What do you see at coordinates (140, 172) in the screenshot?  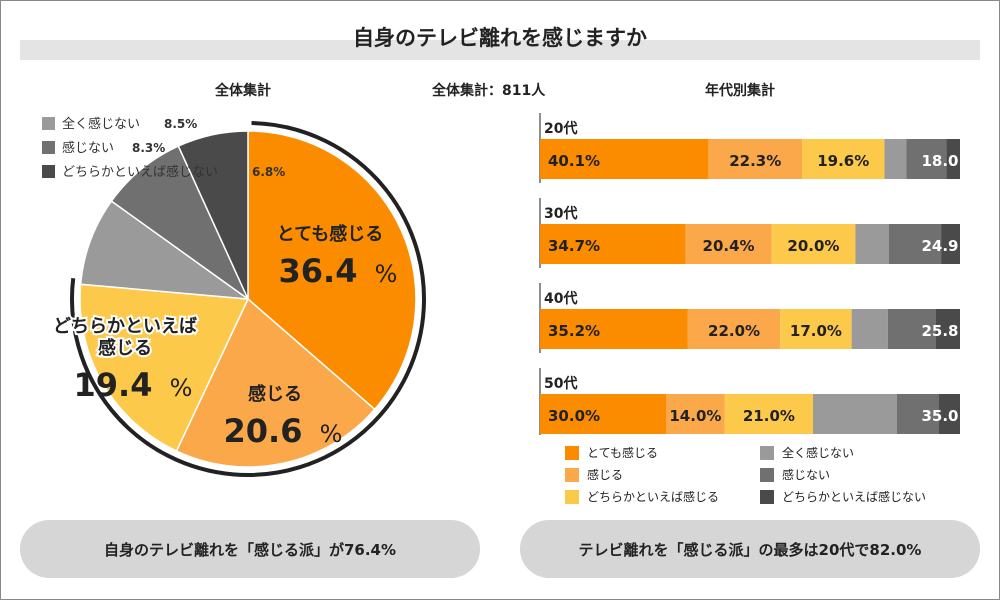 I see `slice-legend-label: どちらかといえば感じない` at bounding box center [140, 172].